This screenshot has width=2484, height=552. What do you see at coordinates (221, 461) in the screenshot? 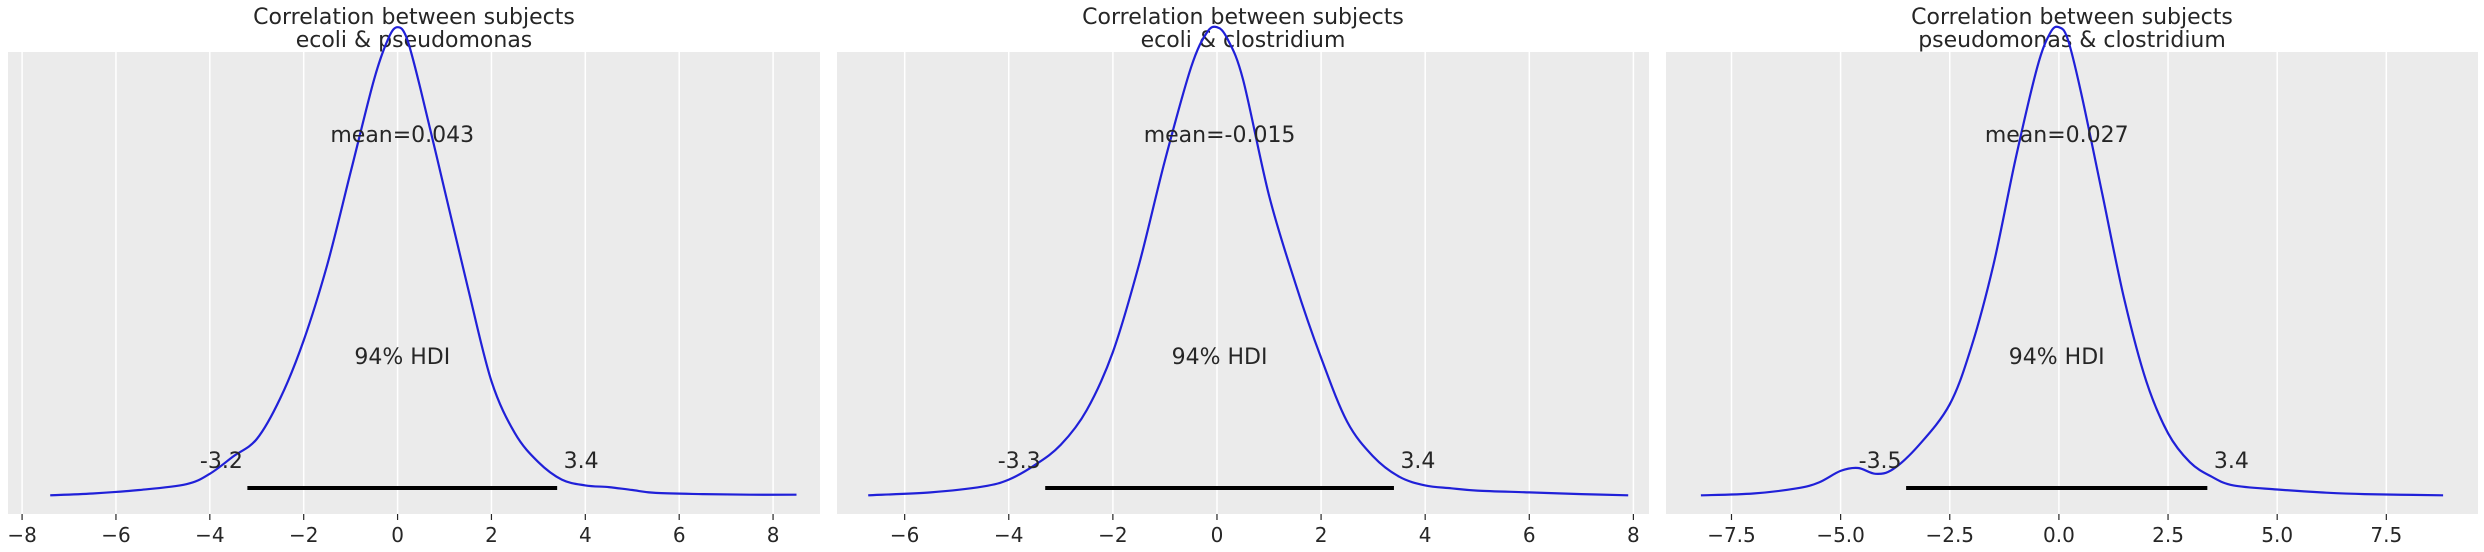
I see `hdi-lower-label: -3.2` at bounding box center [221, 461].